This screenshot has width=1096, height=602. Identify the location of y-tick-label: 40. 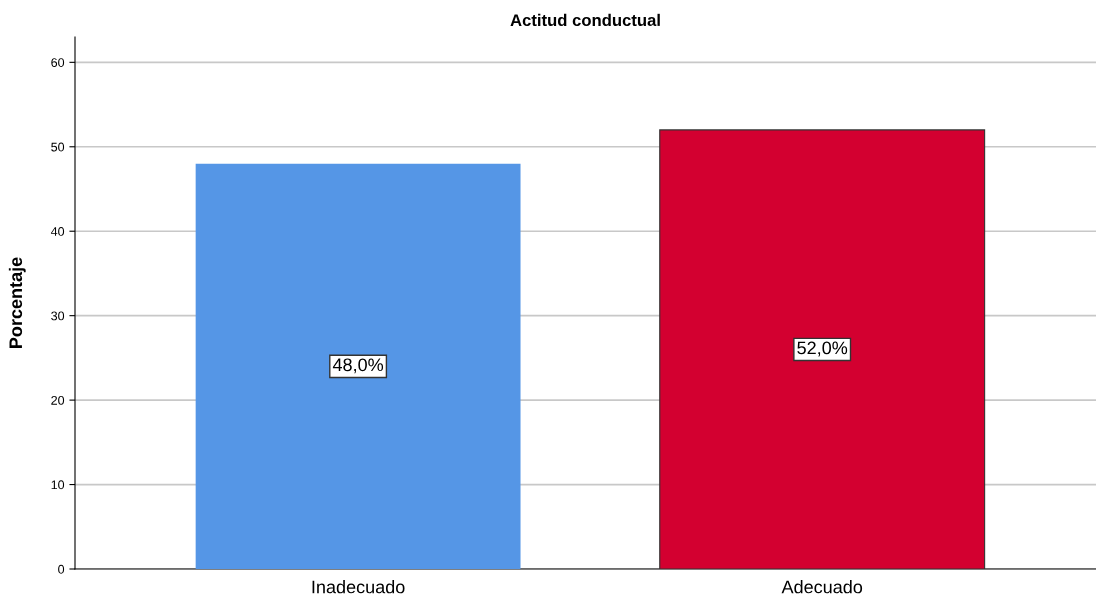
(57, 231).